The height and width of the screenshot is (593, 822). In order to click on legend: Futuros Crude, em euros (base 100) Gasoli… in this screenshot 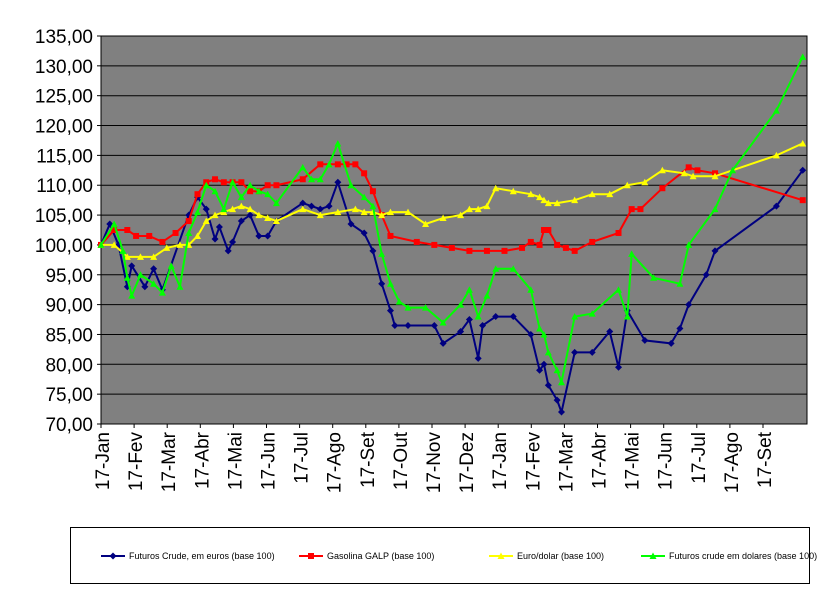, I will do `click(443, 555)`.